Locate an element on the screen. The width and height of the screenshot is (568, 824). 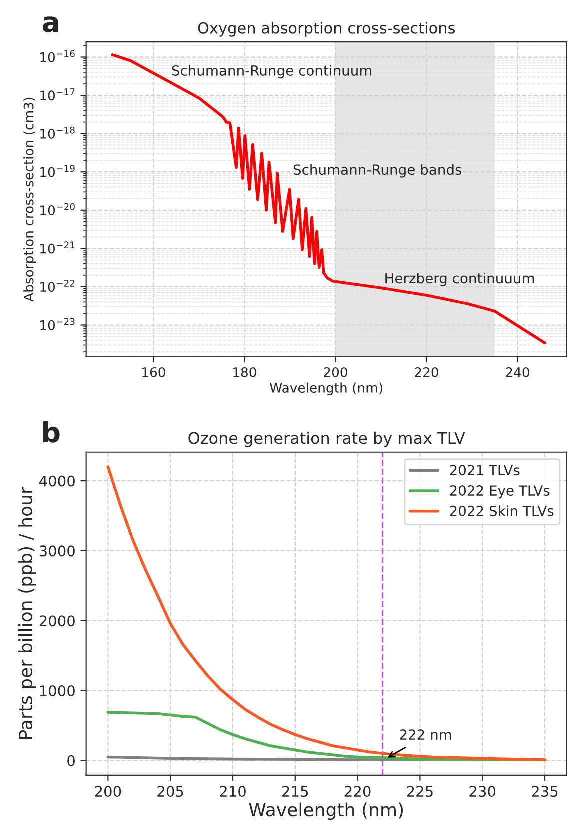
y-tick-label: 10$^{−17}$ is located at coordinates (57, 94).